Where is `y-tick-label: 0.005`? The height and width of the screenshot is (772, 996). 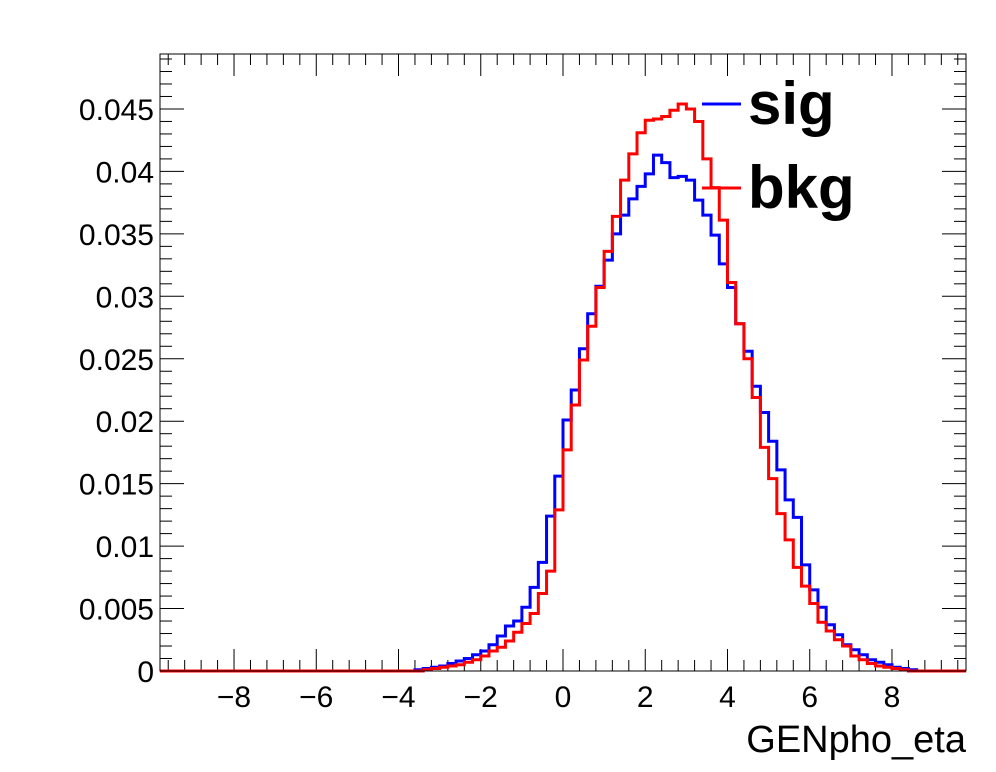
y-tick-label: 0.005 is located at coordinates (116, 610).